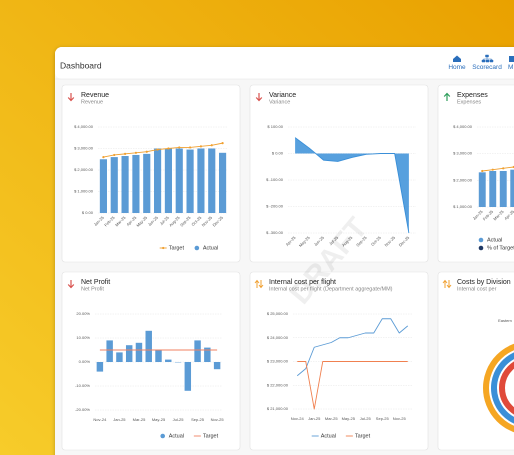 The width and height of the screenshot is (514, 455). Describe the element at coordinates (278, 313) in the screenshot. I see `y-tick-label: $ 25,000.00` at that location.